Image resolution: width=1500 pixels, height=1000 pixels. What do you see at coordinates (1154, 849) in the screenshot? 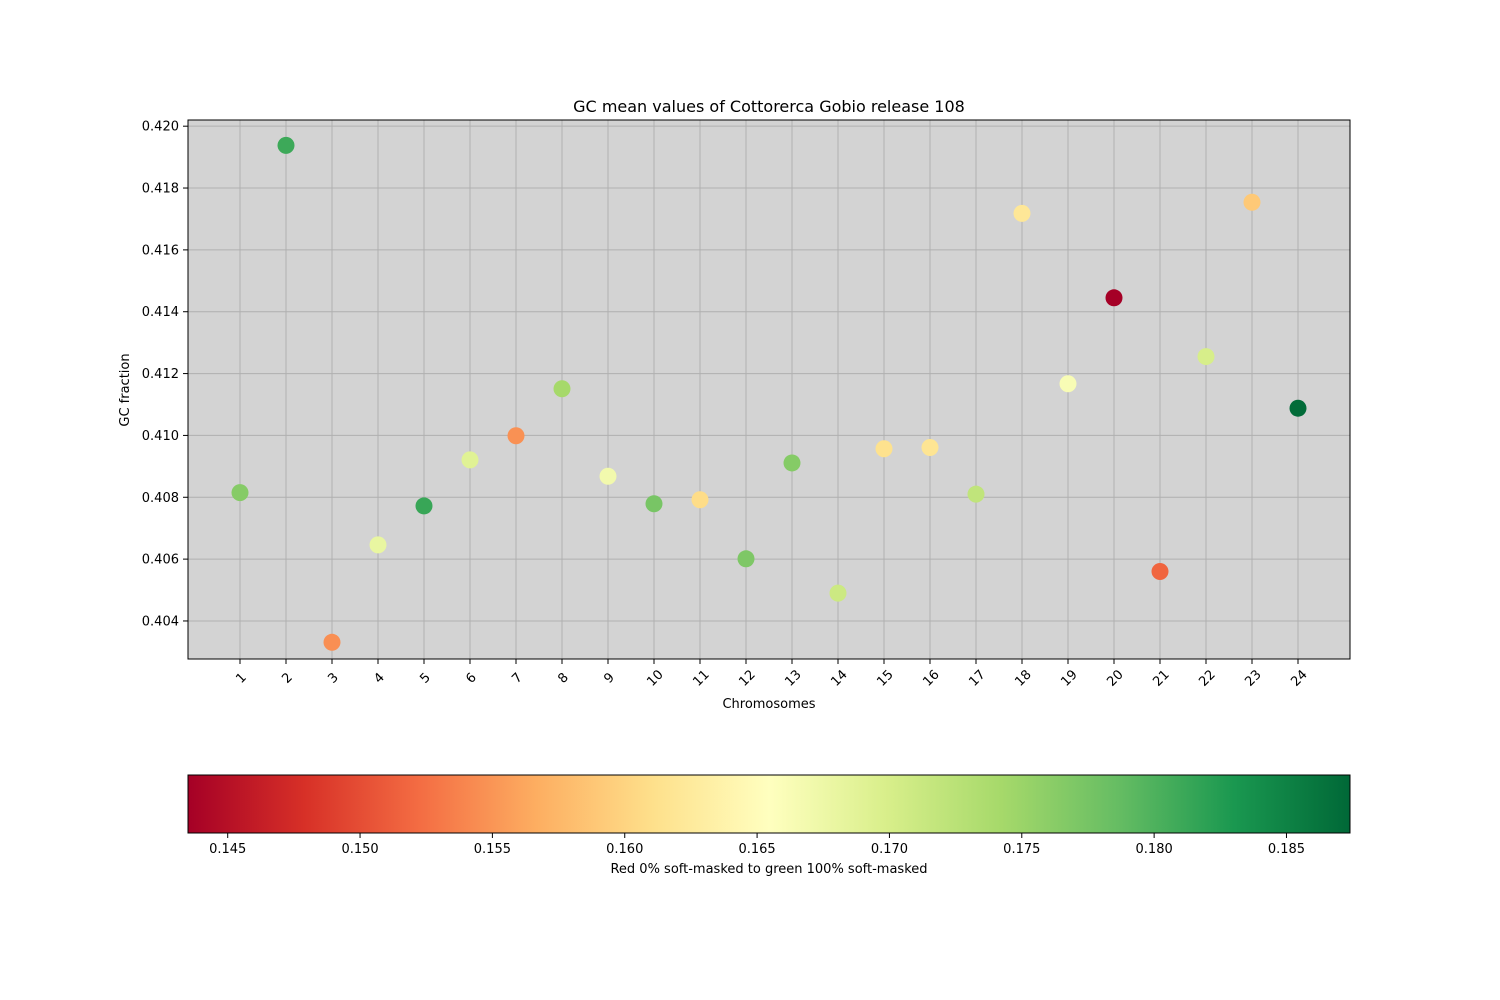
I see `colorbar-tick-label: 0.180` at bounding box center [1154, 849].